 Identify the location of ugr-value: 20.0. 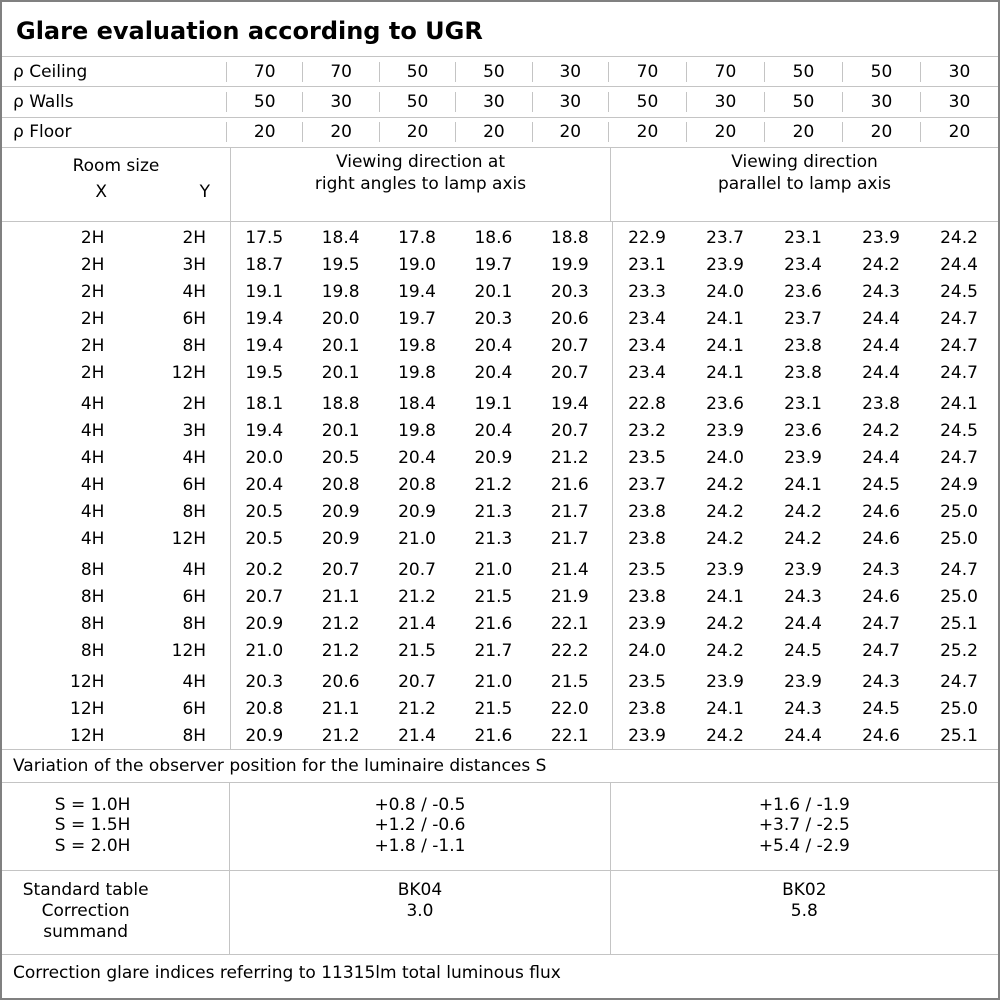
(264, 458).